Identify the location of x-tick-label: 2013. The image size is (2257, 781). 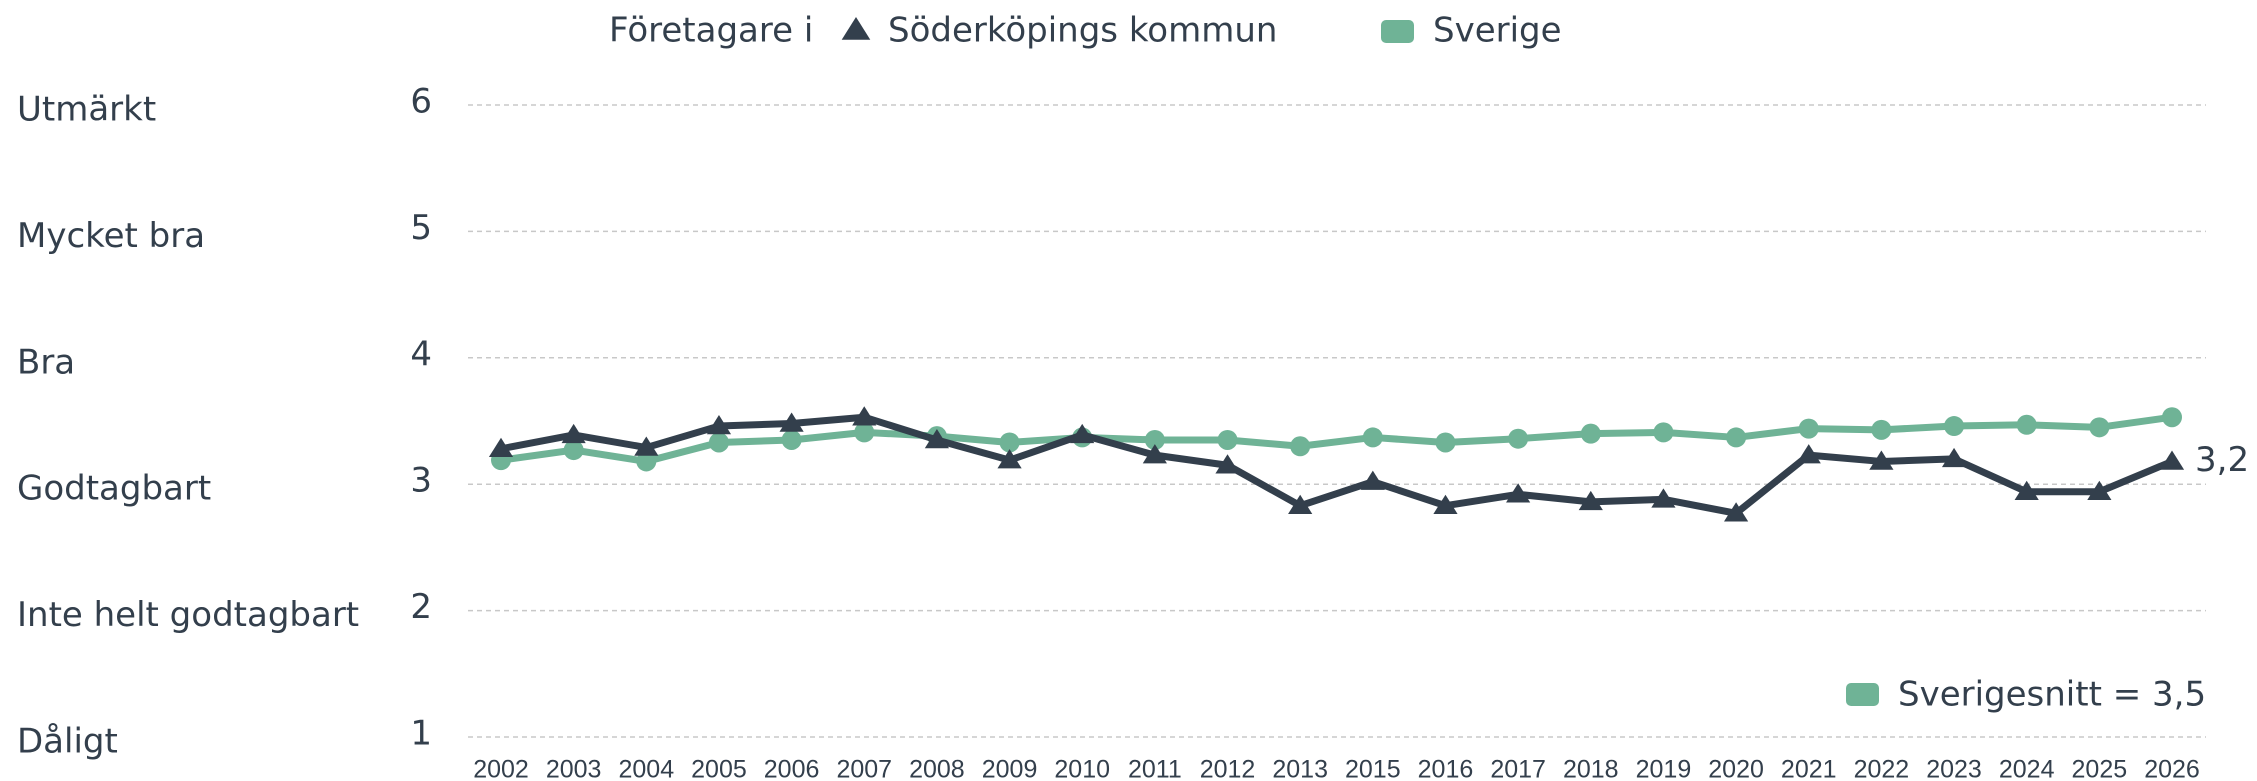
(1300, 768).